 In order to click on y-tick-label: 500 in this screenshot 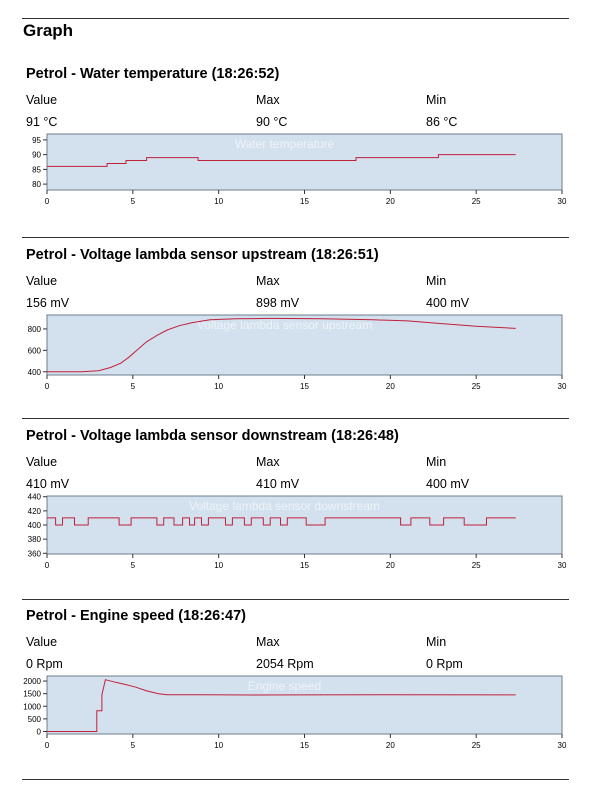, I will do `click(35, 719)`.